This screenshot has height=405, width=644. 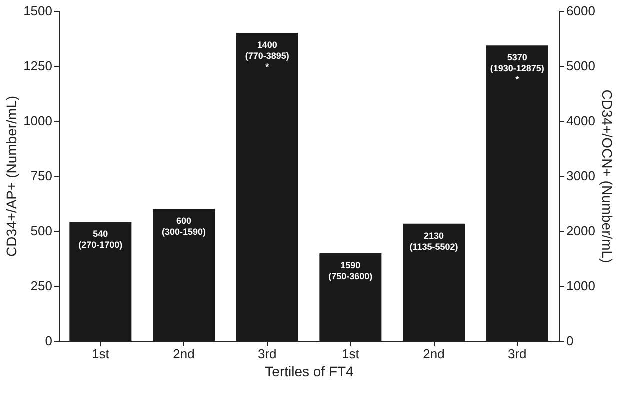 What do you see at coordinates (517, 68) in the screenshot?
I see `data-label: 5370 (1930-12875) *` at bounding box center [517, 68].